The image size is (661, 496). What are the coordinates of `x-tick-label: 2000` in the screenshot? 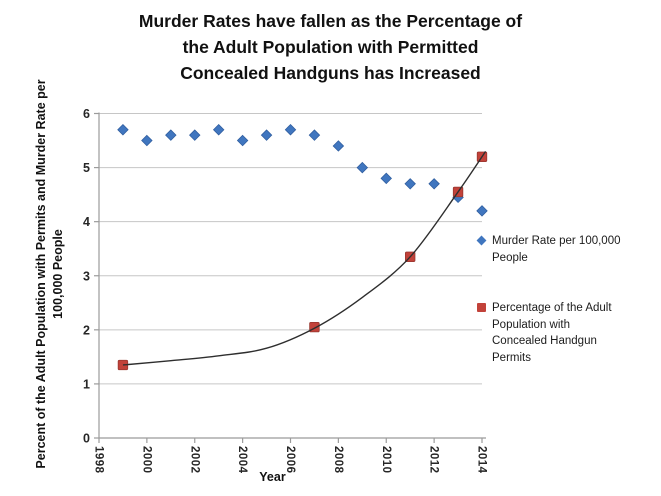 It's located at (146, 460).